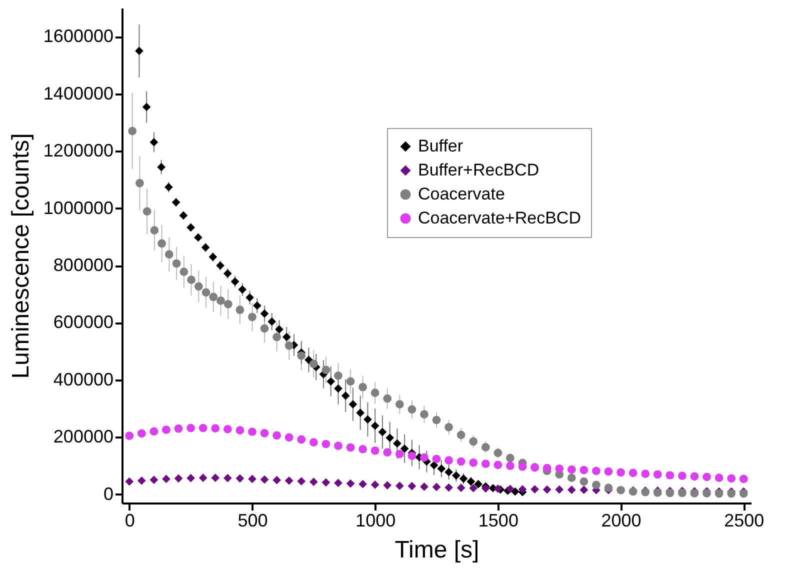  What do you see at coordinates (78, 150) in the screenshot?
I see `y-tick-label: 1200000` at bounding box center [78, 150].